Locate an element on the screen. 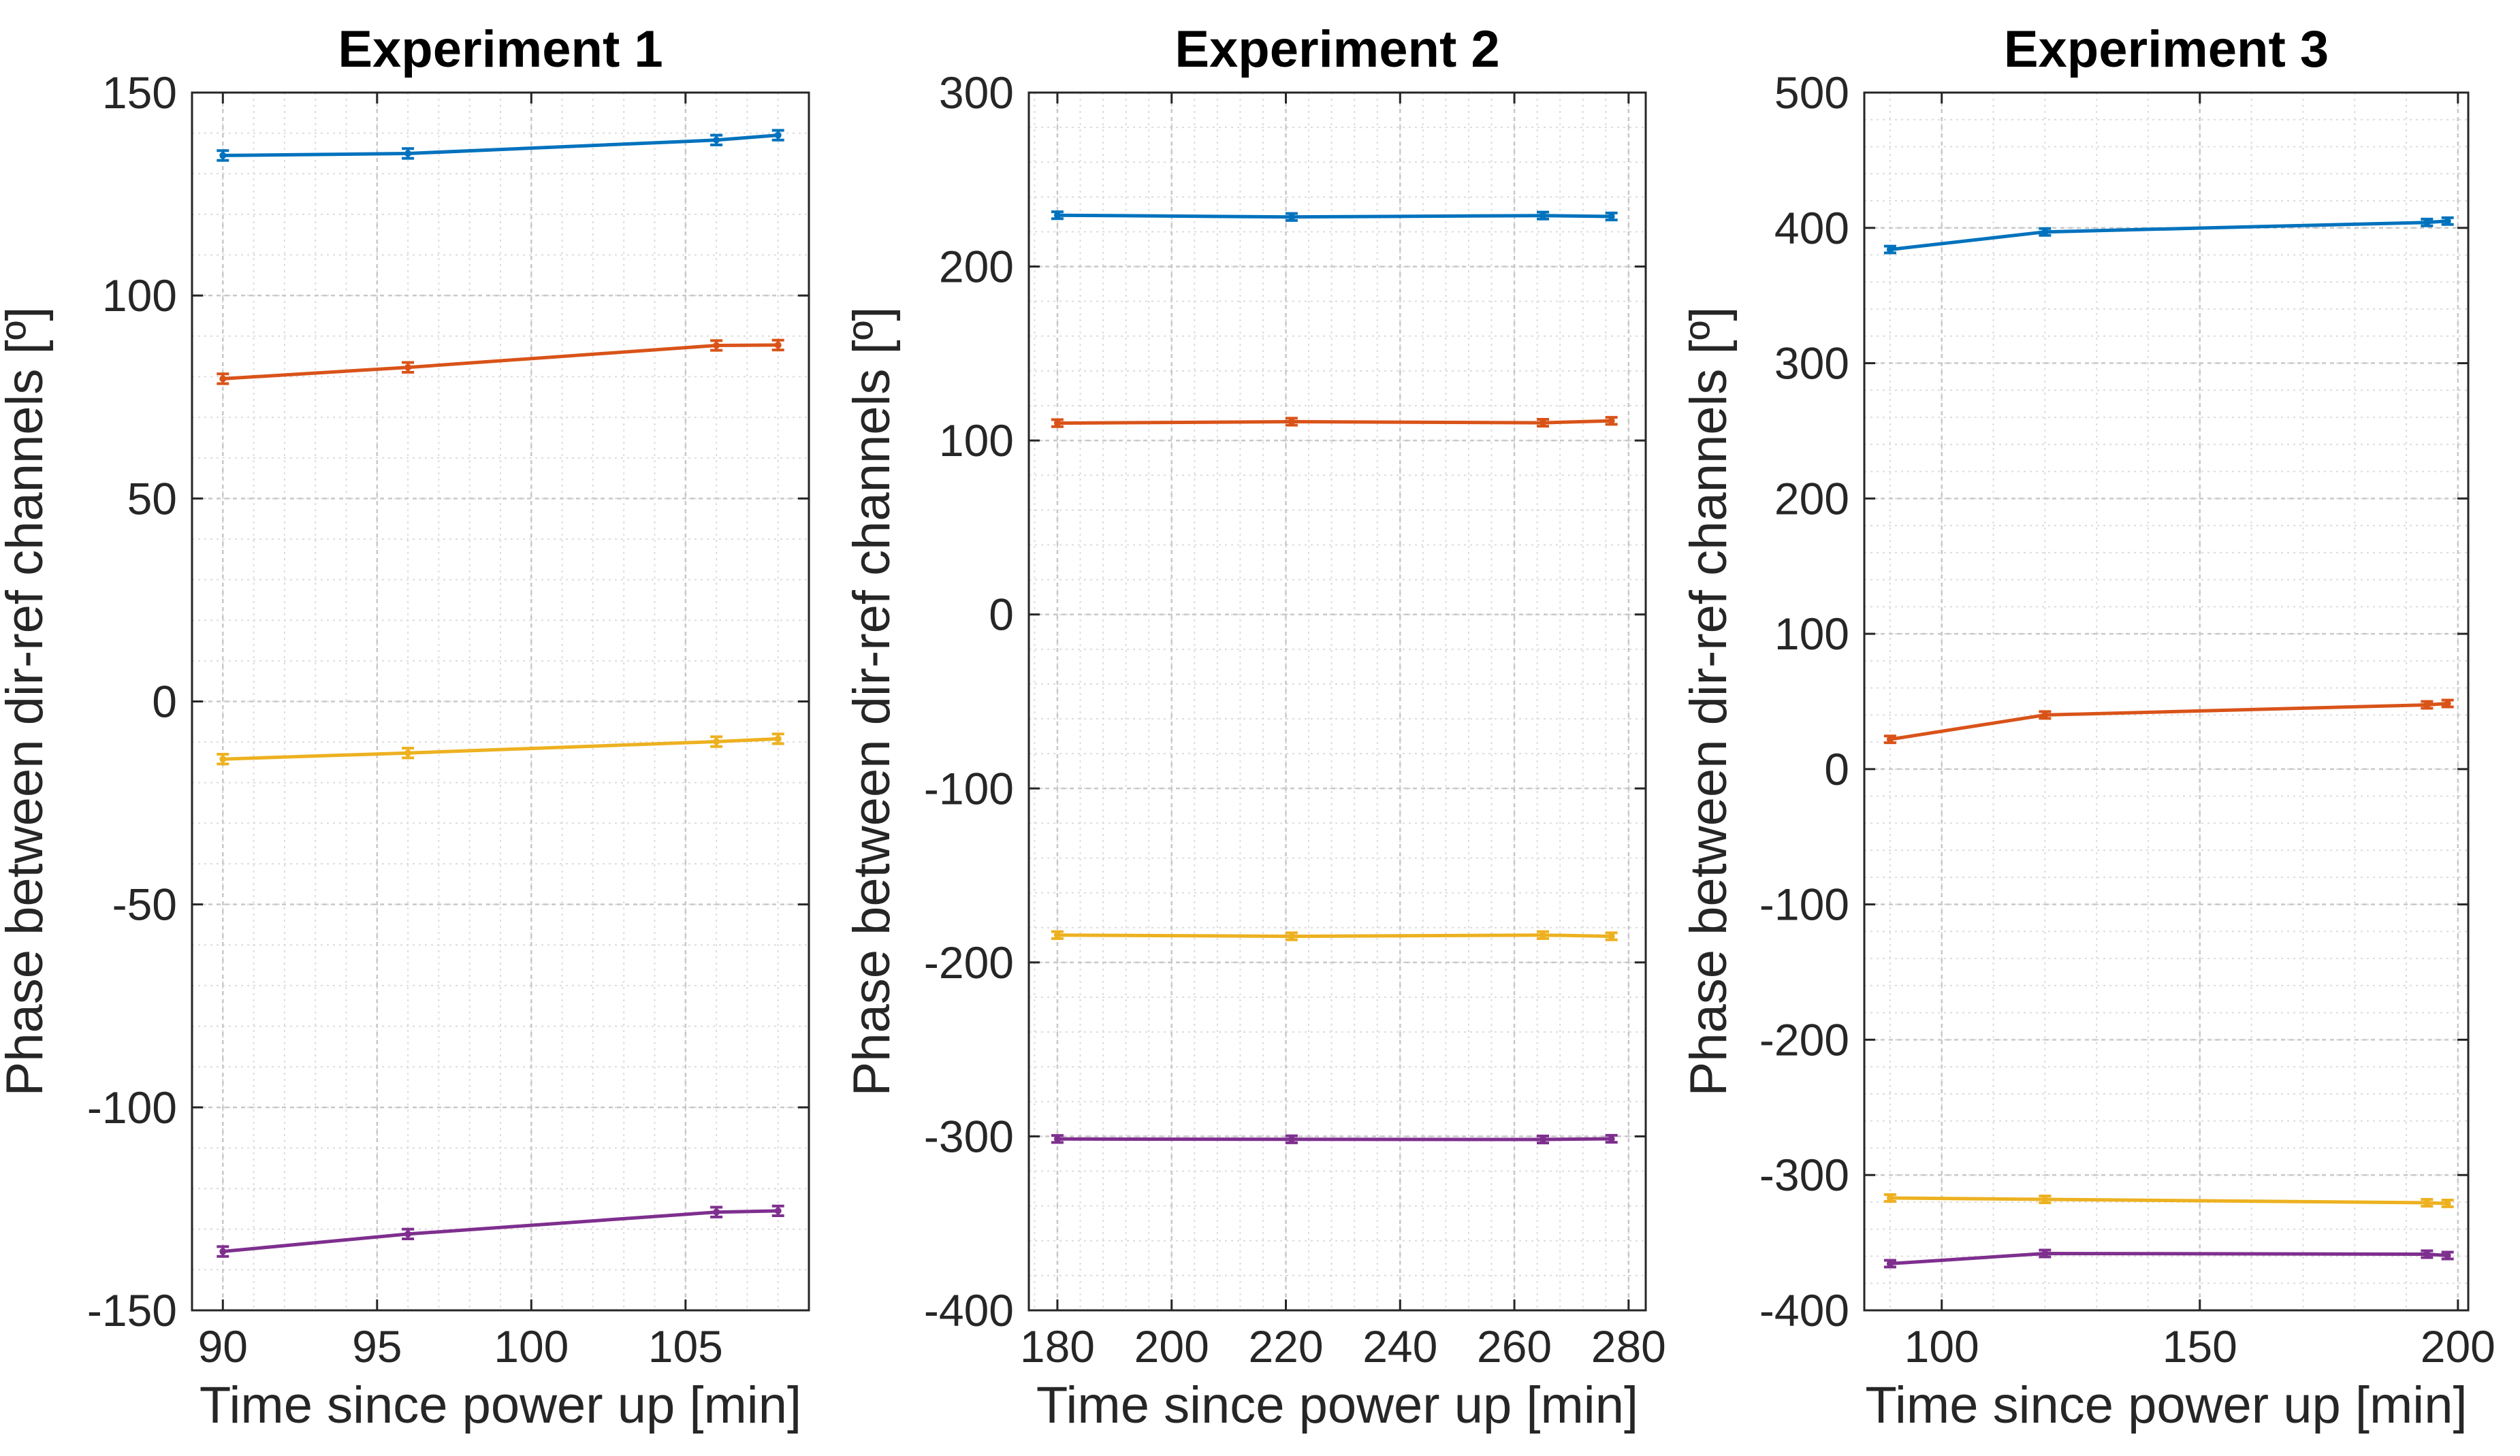  x-tick-label: 220 is located at coordinates (1285, 1346).